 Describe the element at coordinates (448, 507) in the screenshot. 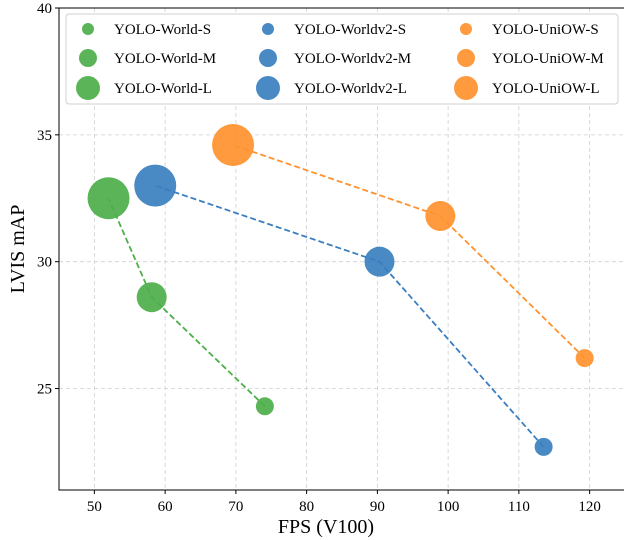

I see `x-tick-label: 100` at that location.